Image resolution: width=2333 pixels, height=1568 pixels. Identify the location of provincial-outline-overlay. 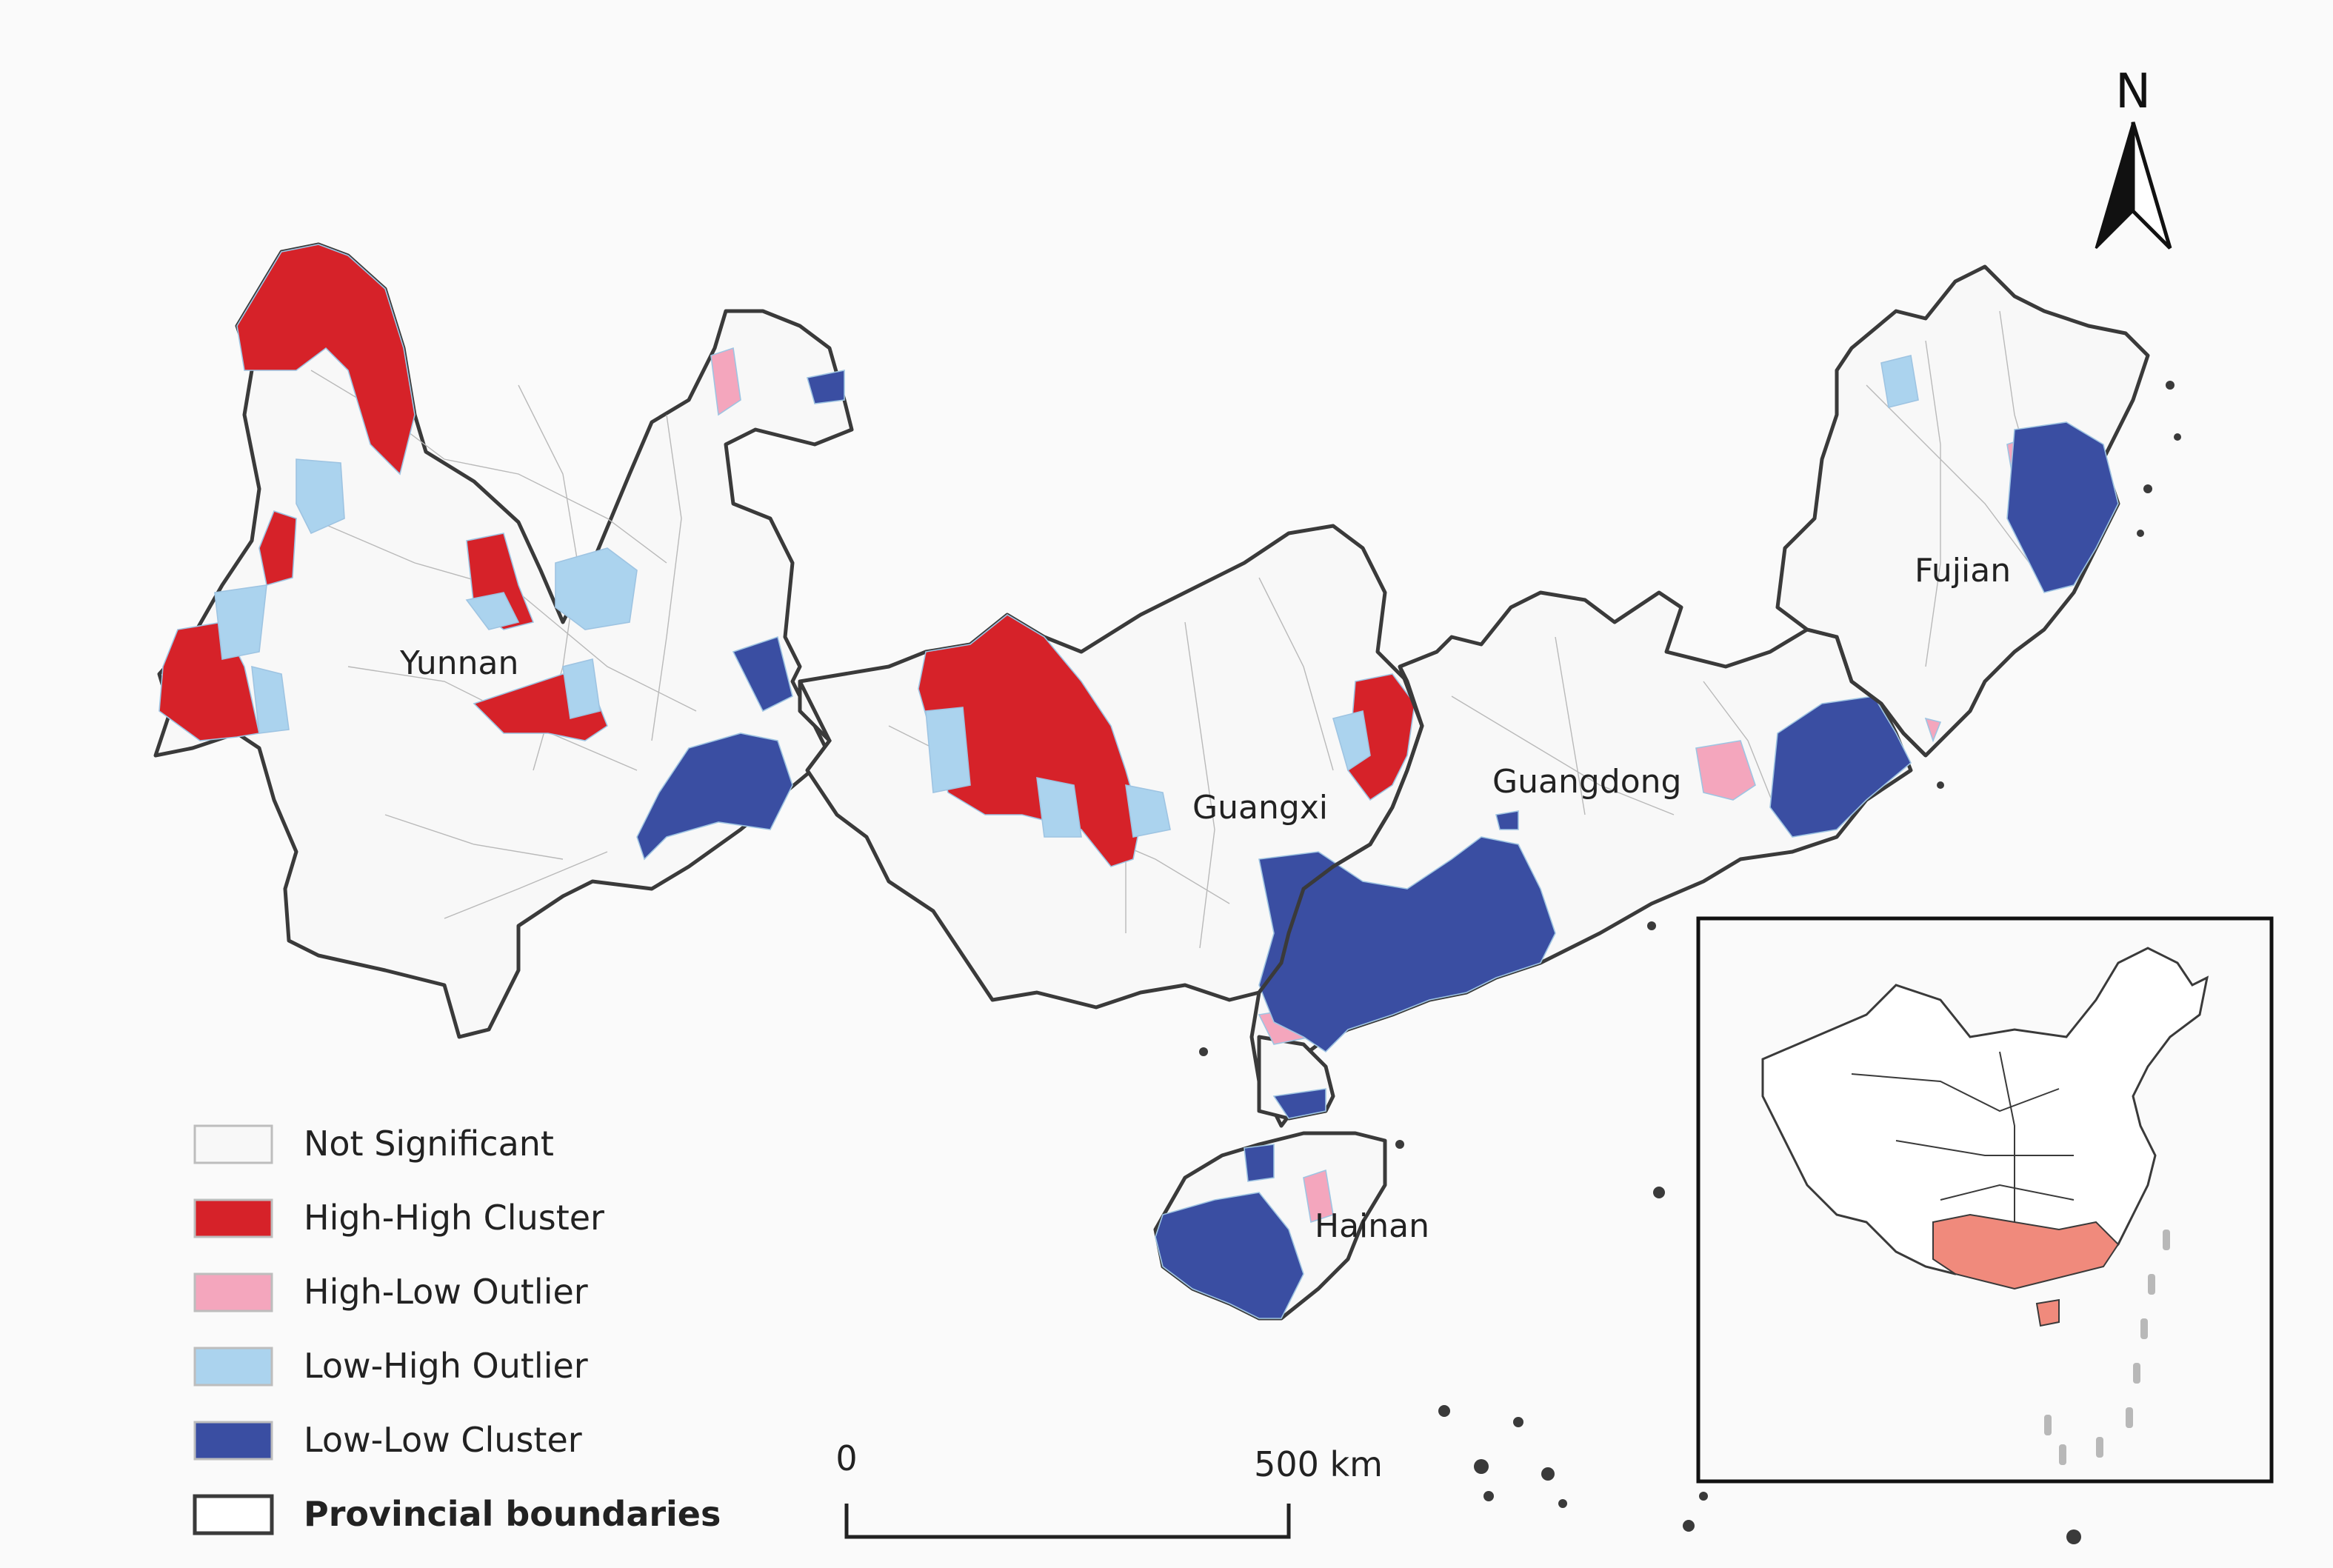
(1362, 811).